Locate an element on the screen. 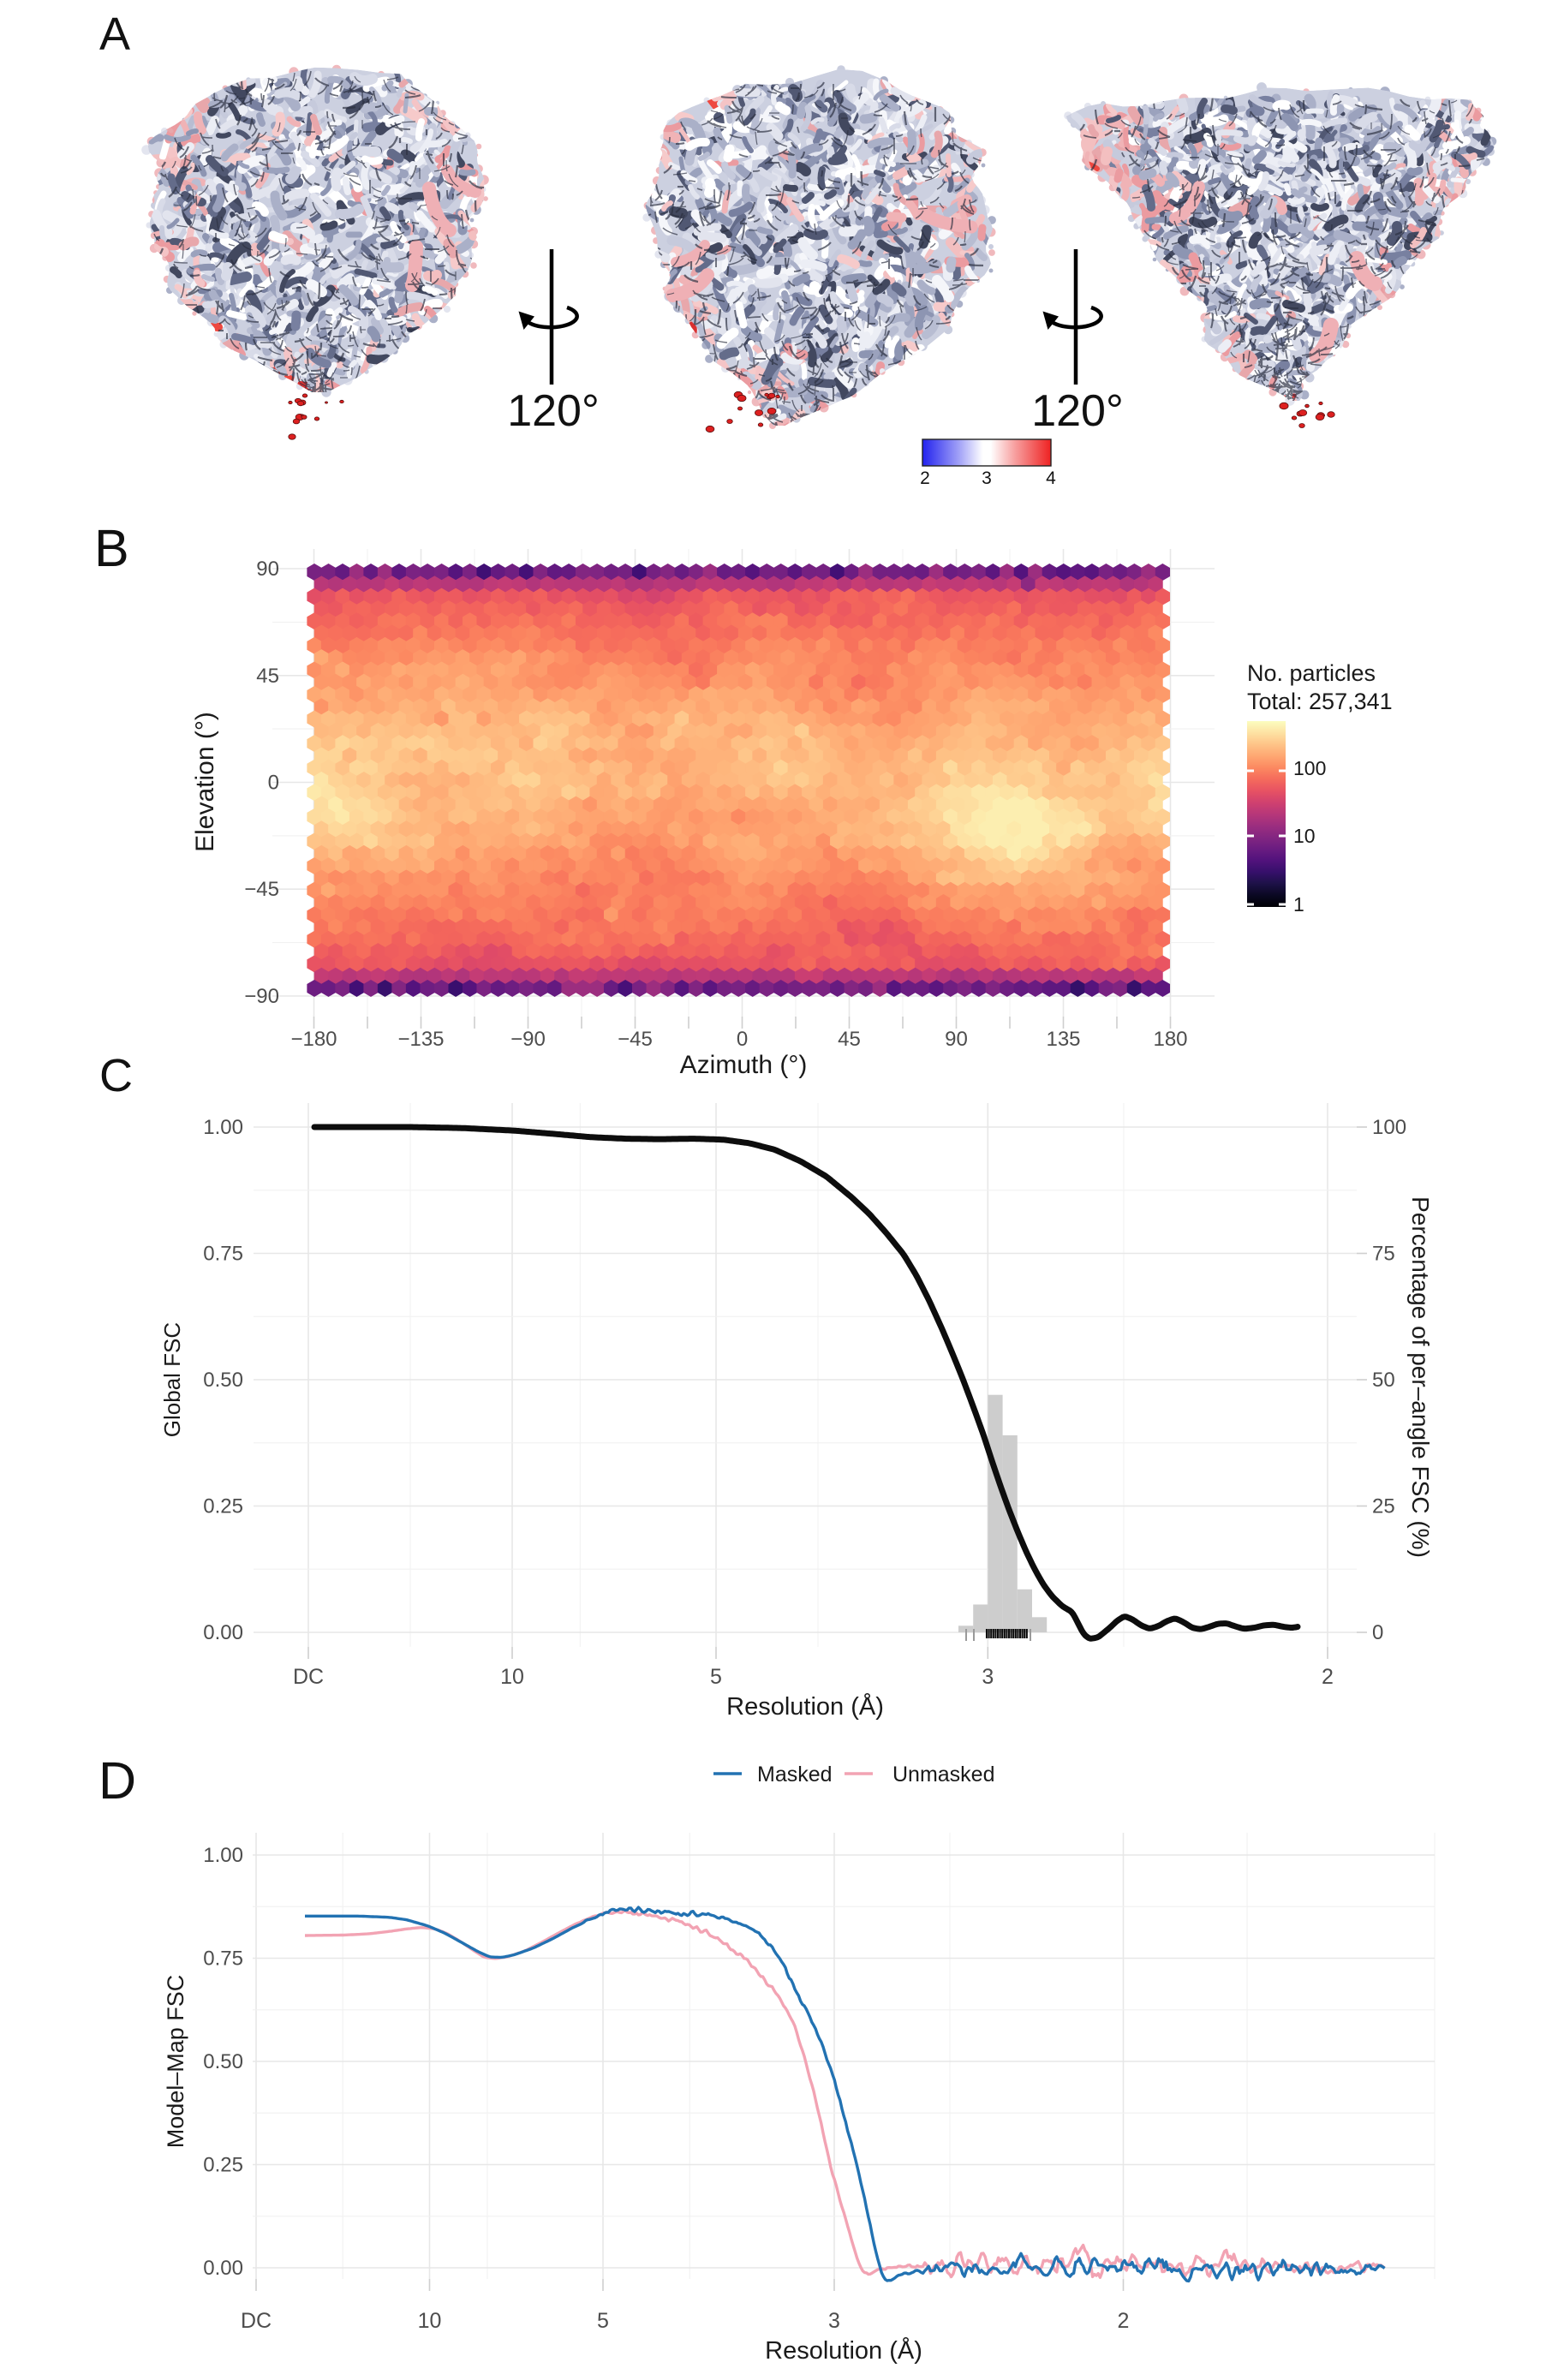  svg-text: Global FSC is located at coordinates (172, 1379).